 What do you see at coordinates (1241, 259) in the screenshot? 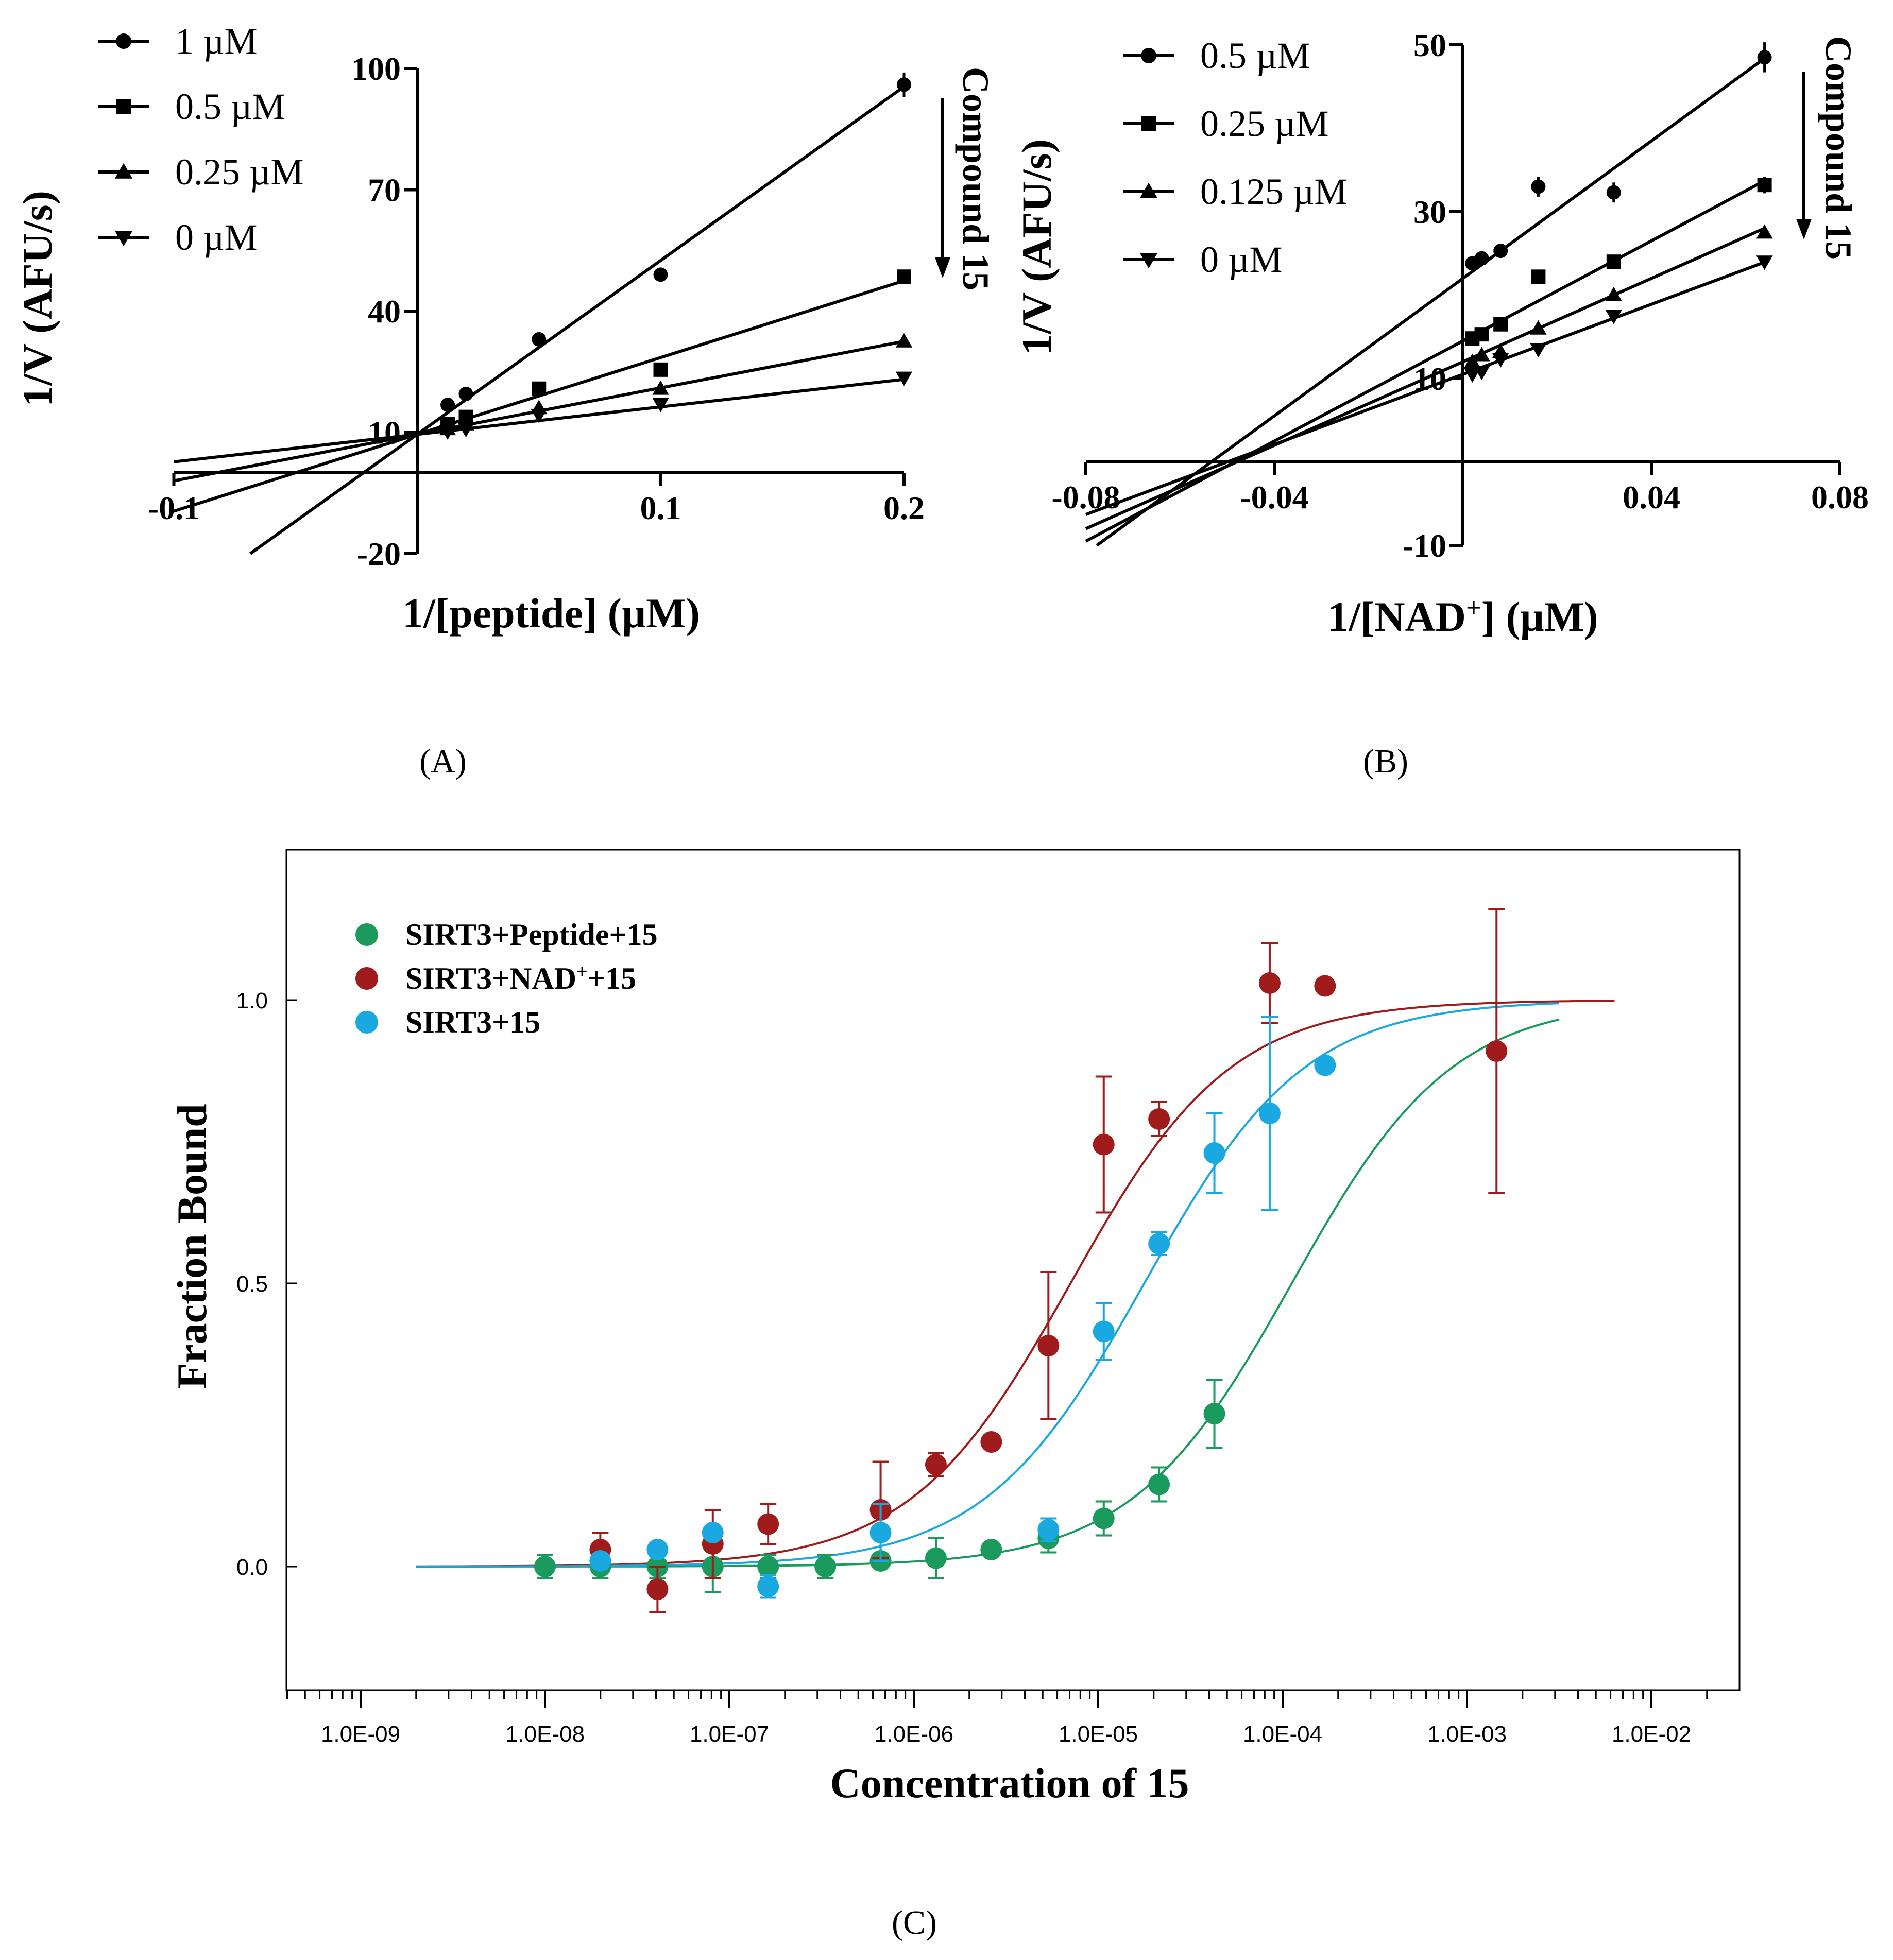
I see `chart-b-legend-label: 0 µM` at bounding box center [1241, 259].